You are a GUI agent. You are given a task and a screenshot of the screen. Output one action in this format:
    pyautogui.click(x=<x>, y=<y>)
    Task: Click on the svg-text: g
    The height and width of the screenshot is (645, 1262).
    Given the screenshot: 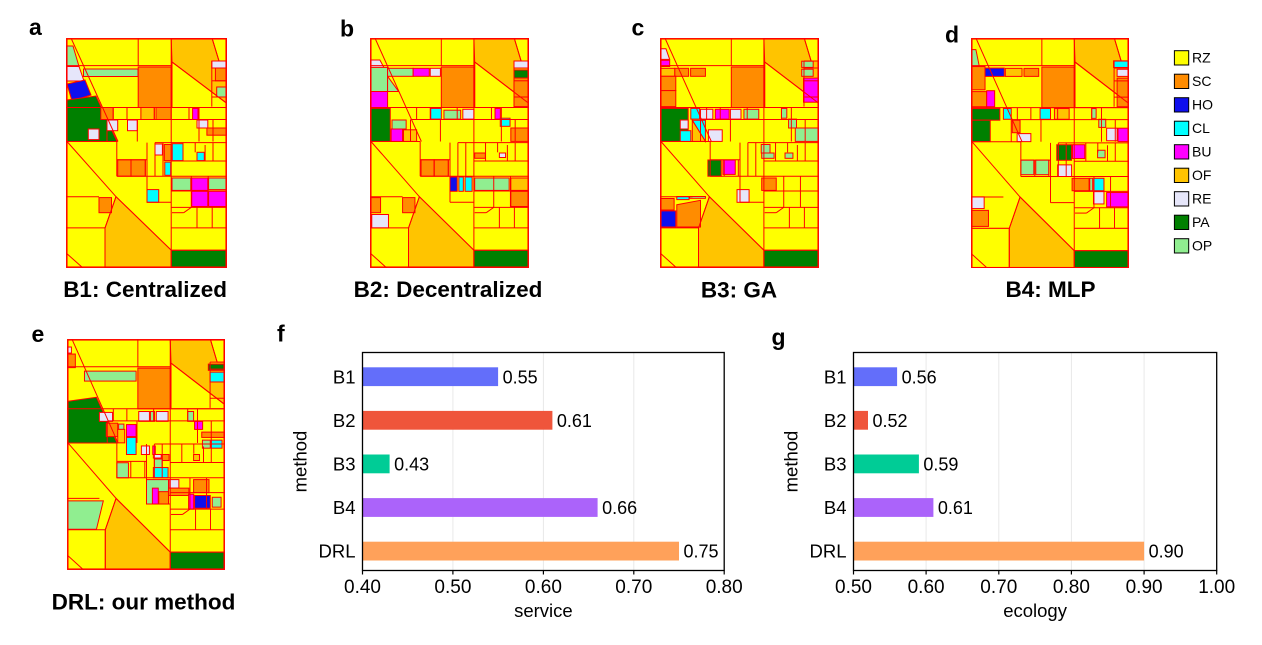 What is the action you would take?
    pyautogui.click(x=779, y=337)
    